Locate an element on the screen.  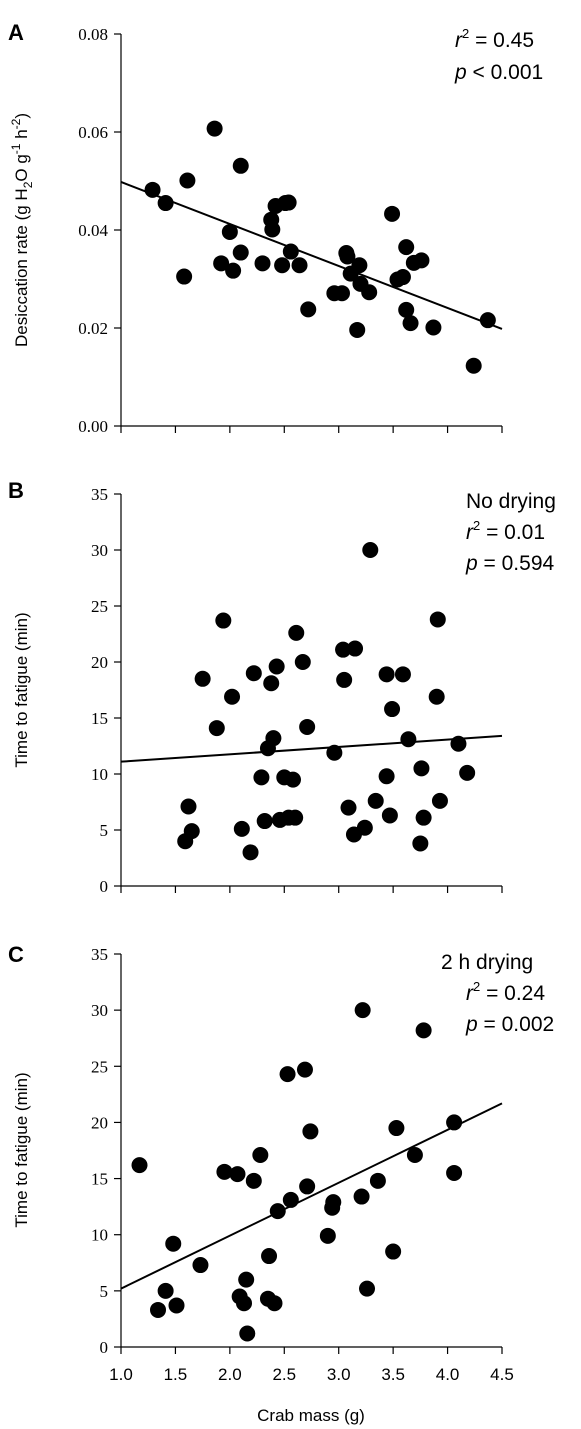
panel-b-y-tick-label: 20 is located at coordinates (99, 662).